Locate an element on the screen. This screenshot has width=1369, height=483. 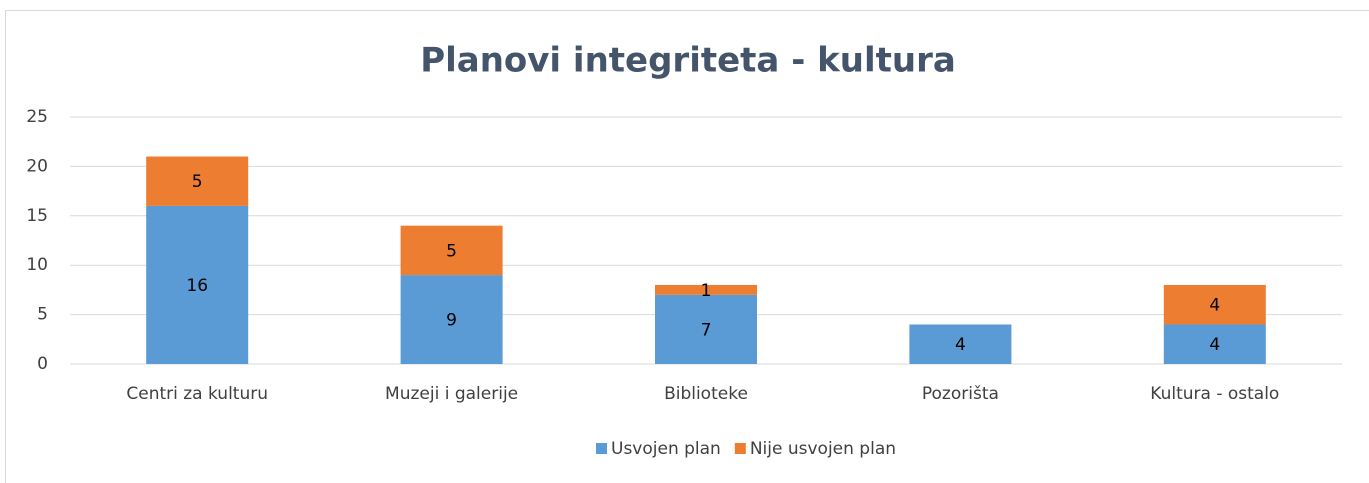
data-label: 7 is located at coordinates (706, 330).